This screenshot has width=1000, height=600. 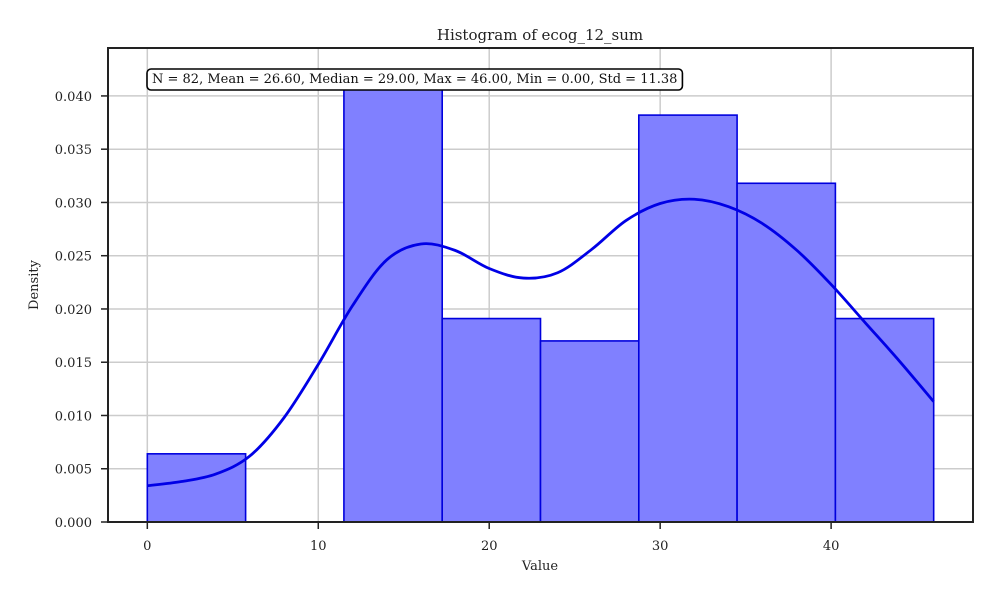 I want to click on x-tick-label: 10, so click(x=318, y=546).